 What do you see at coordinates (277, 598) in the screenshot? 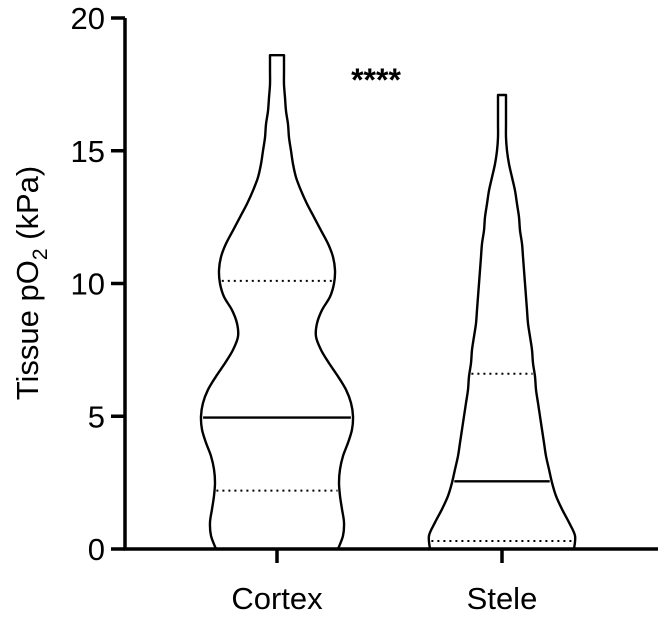
I see `x-tick-label-cortex: Cortex` at bounding box center [277, 598].